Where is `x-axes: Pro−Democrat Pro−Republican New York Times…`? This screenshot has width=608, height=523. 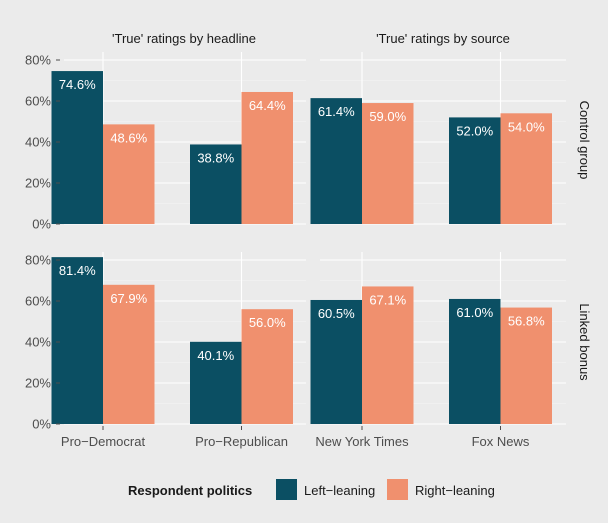 x-axes: Pro−Democrat Pro−Republican New York Times… is located at coordinates (295, 437).